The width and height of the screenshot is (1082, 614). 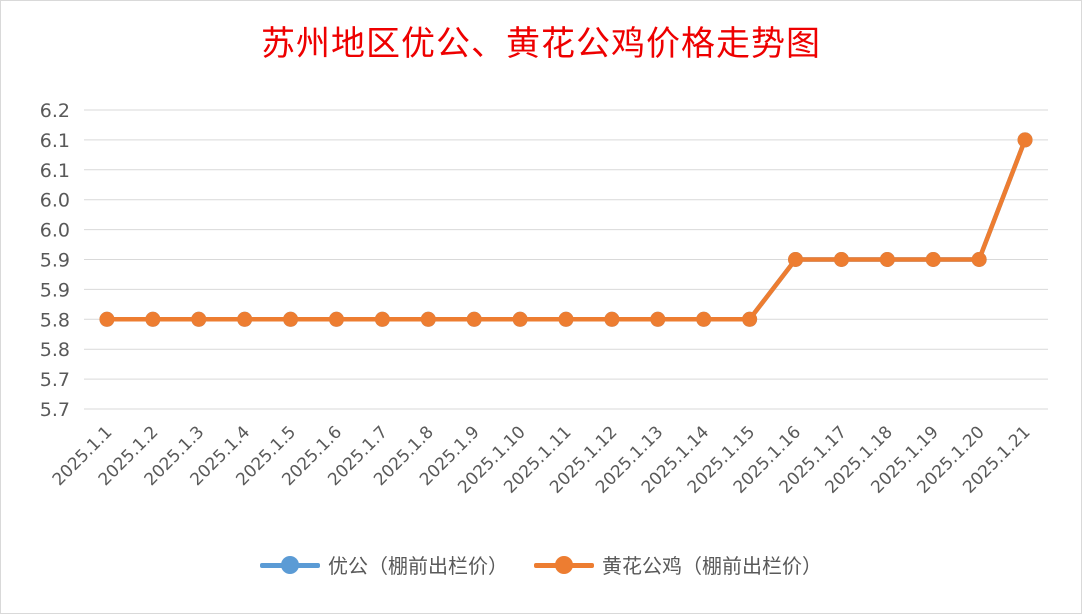 I want to click on legend-item-huanghua: 黄花公鸡（棚前出栏价）, so click(x=678, y=564).